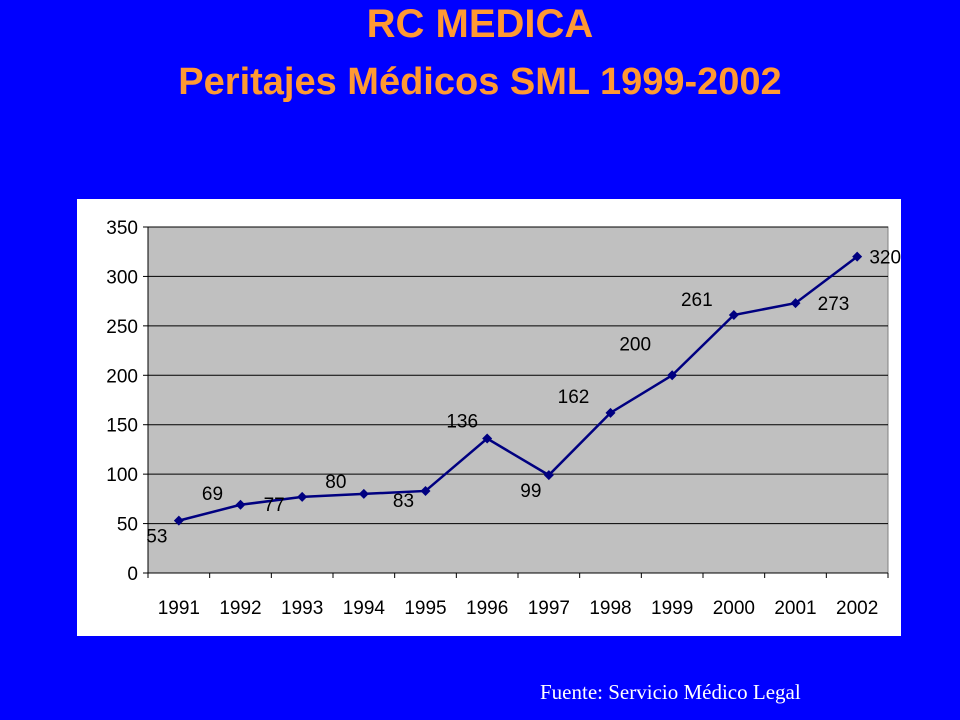  What do you see at coordinates (885, 258) in the screenshot?
I see `data-label: 320` at bounding box center [885, 258].